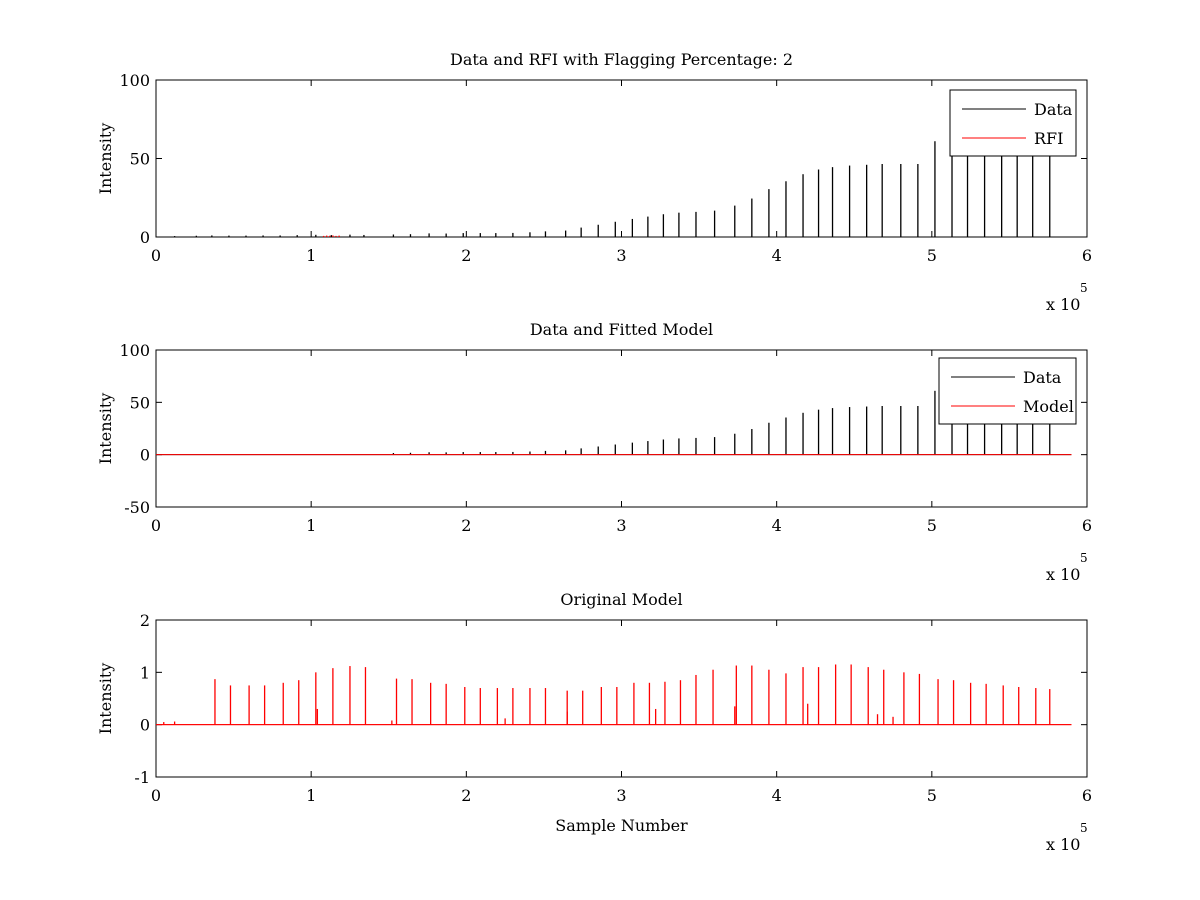 The width and height of the screenshot is (1200, 900). What do you see at coordinates (331, 236) in the screenshot?
I see `series-rfi` at bounding box center [331, 236].